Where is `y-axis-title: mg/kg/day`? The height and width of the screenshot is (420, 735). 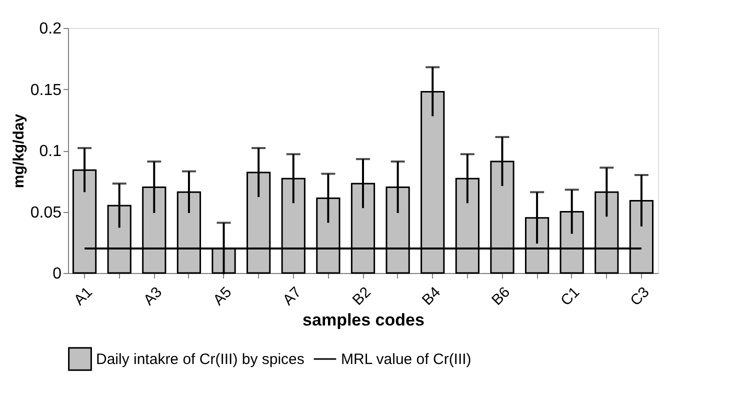
y-axis-title: mg/kg/day is located at coordinates (19, 150).